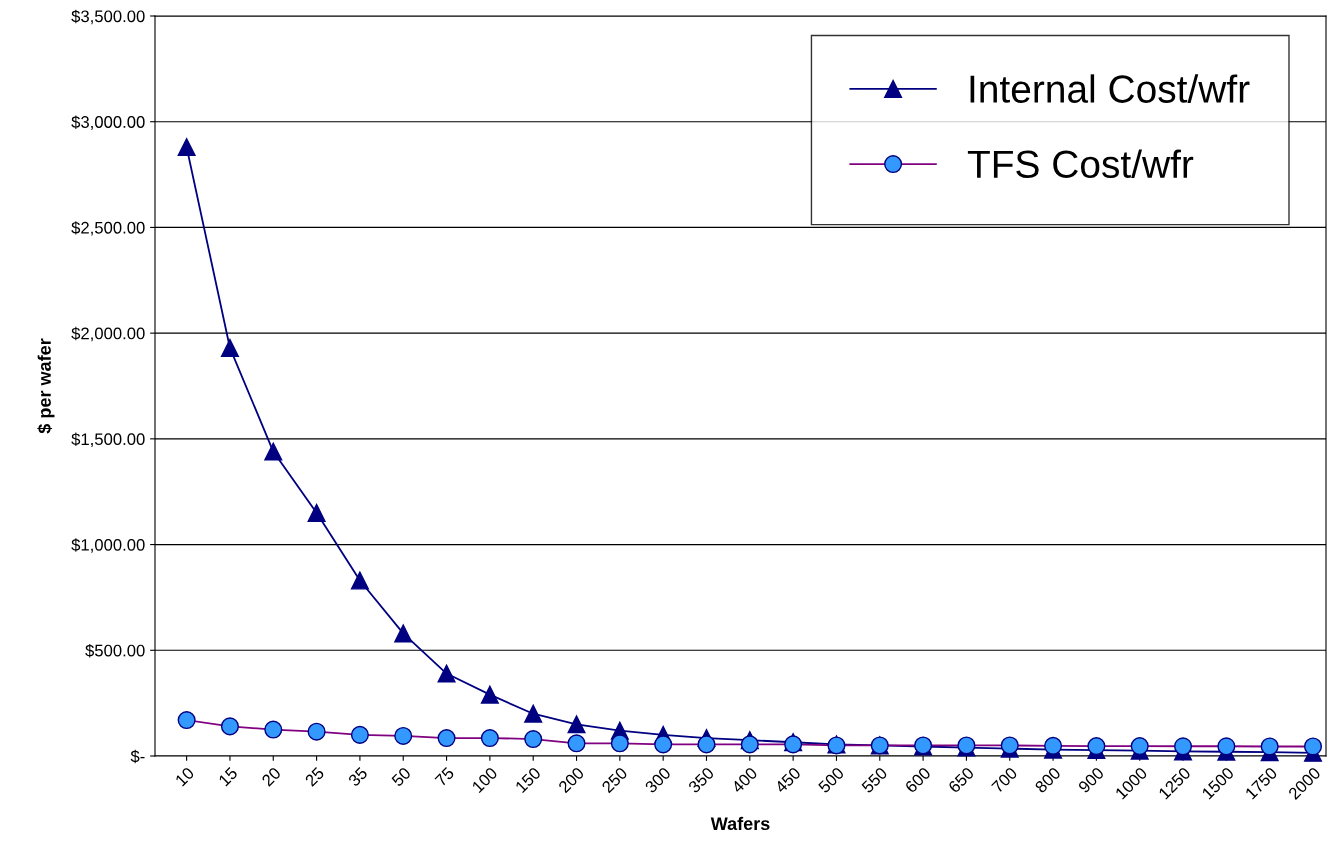 Image resolution: width=1338 pixels, height=856 pixels. Describe the element at coordinates (108, 334) in the screenshot. I see `y-tick-label: $2,000.00` at that location.